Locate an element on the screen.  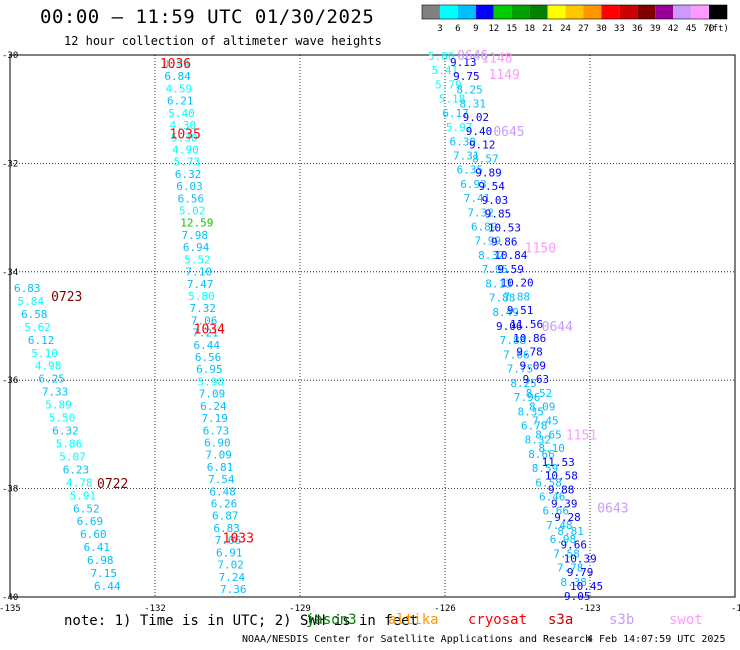
track-2-value: 7.54 is located at coordinates (221, 479).